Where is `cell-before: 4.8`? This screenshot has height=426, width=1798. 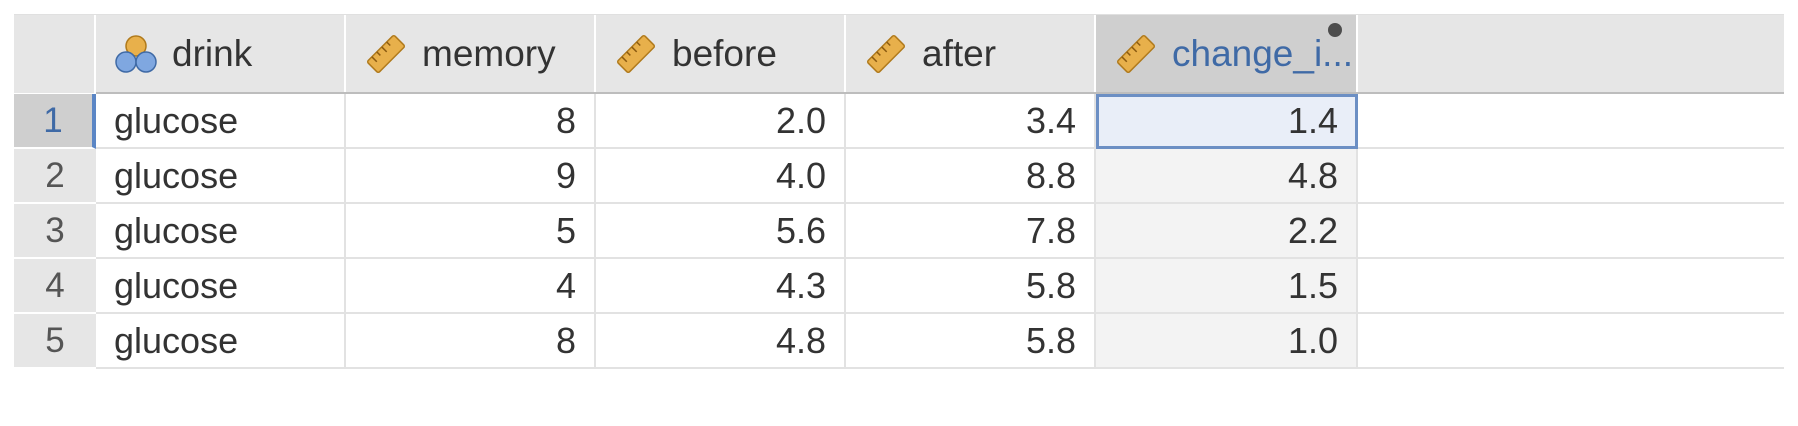 cell-before: 4.8 is located at coordinates (721, 341).